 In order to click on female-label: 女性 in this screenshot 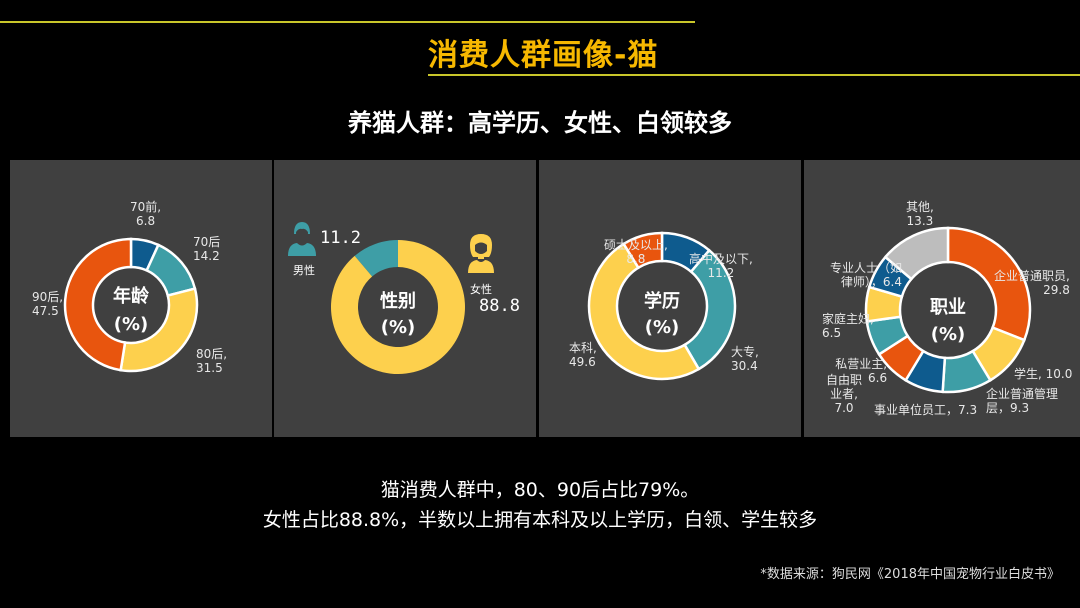, I will do `click(481, 289)`.